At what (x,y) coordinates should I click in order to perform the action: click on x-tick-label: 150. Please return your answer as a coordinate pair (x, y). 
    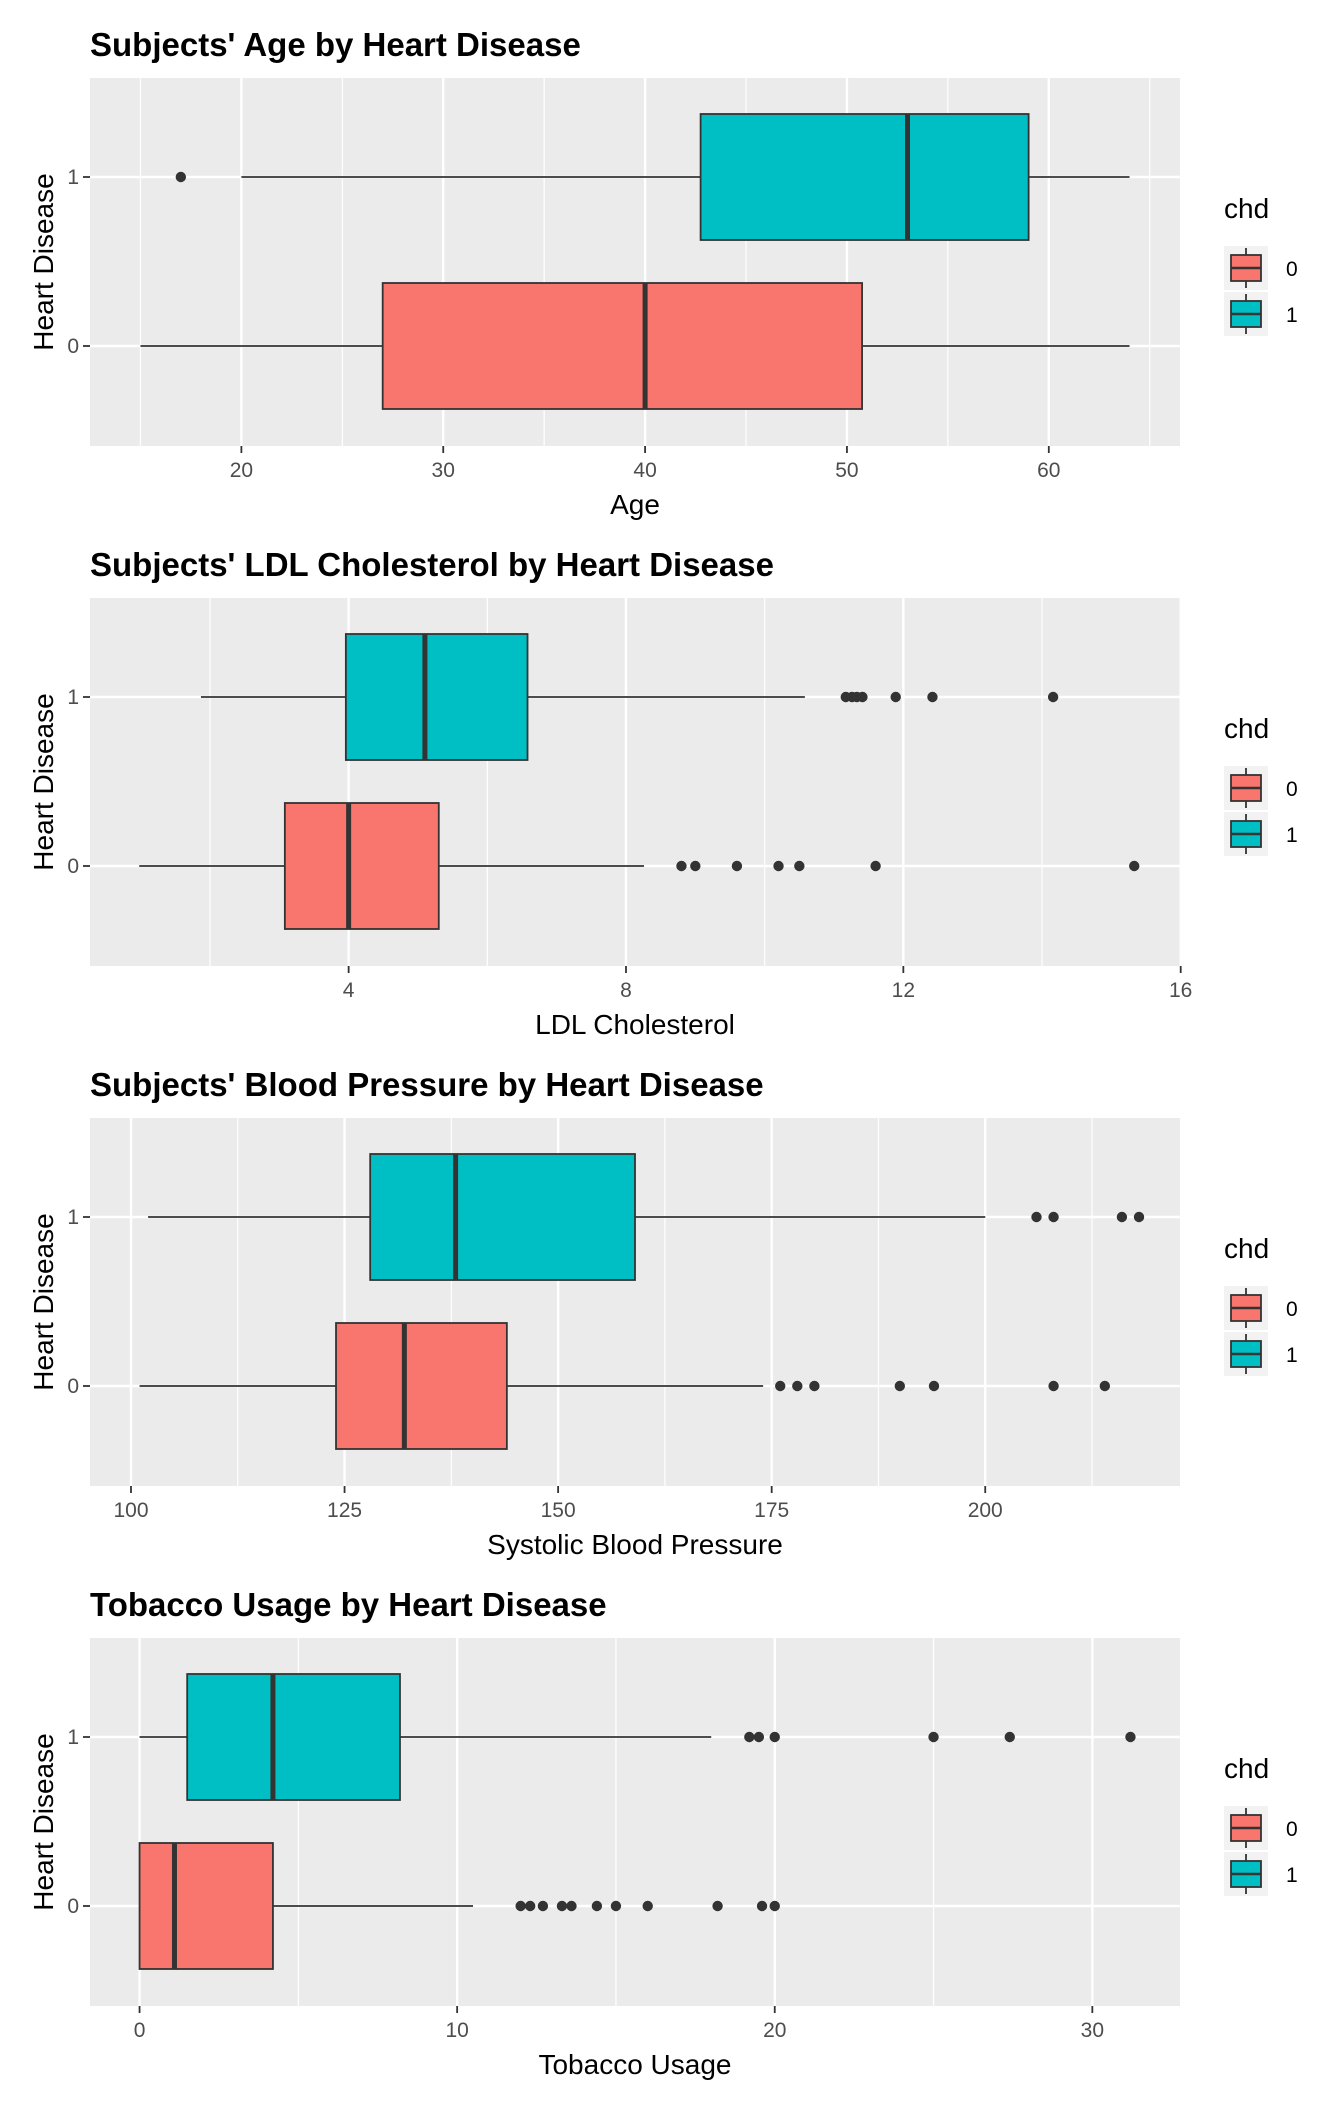
    Looking at the image, I should click on (558, 1510).